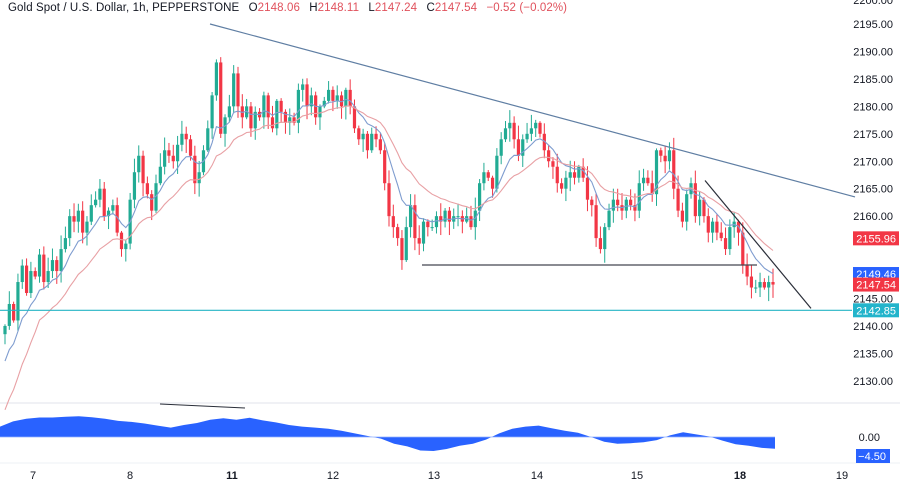 This screenshot has width=900, height=484. Describe the element at coordinates (338, 8) in the screenshot. I see `high-value: 2148.11` at that location.